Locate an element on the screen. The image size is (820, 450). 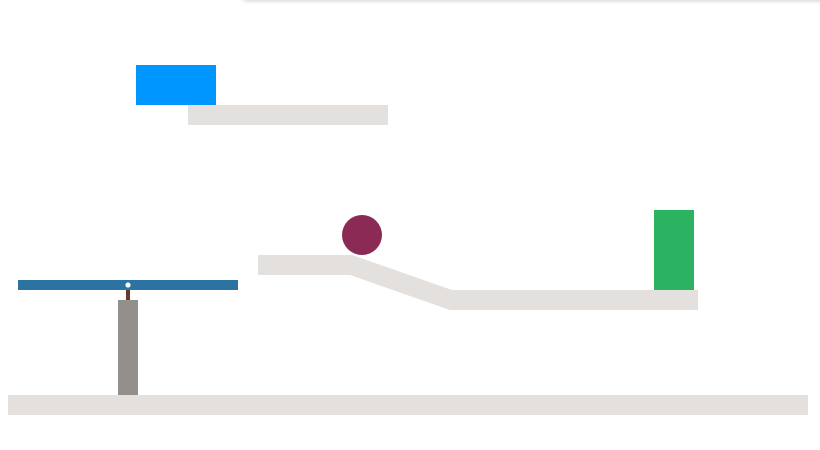
ramp-platform is located at coordinates (478, 282).